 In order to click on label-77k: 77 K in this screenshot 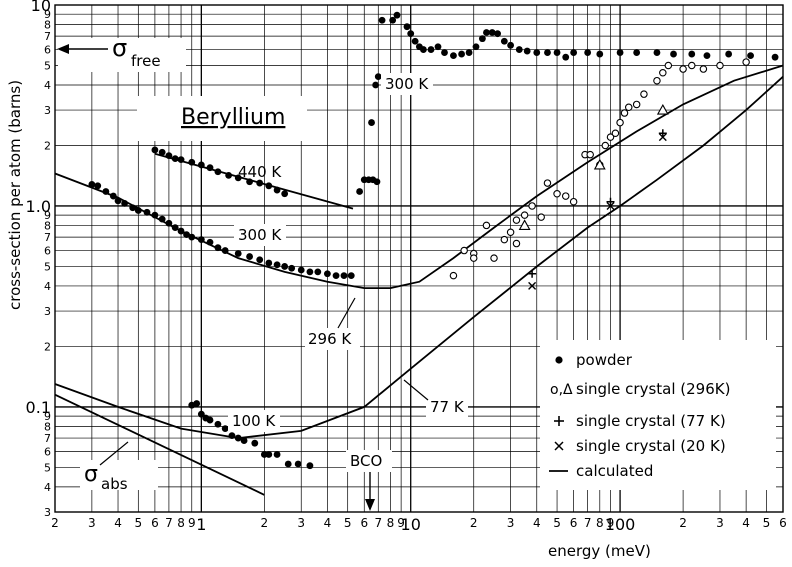, I will do `click(447, 407)`.